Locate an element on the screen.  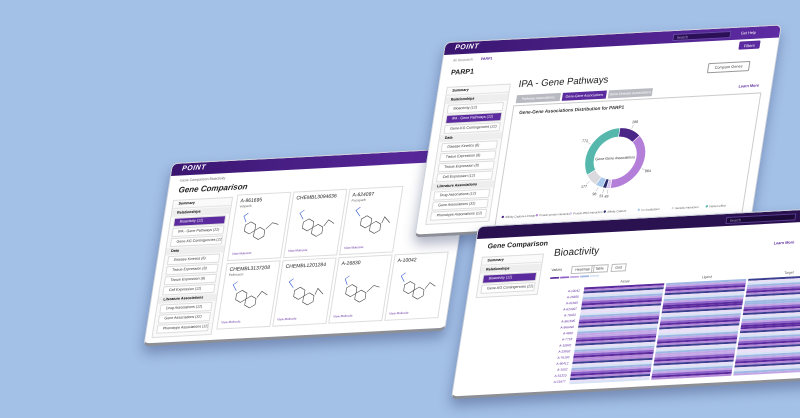
sidebar-item: Gene-KG Contingencies (22) is located at coordinates (508, 287).